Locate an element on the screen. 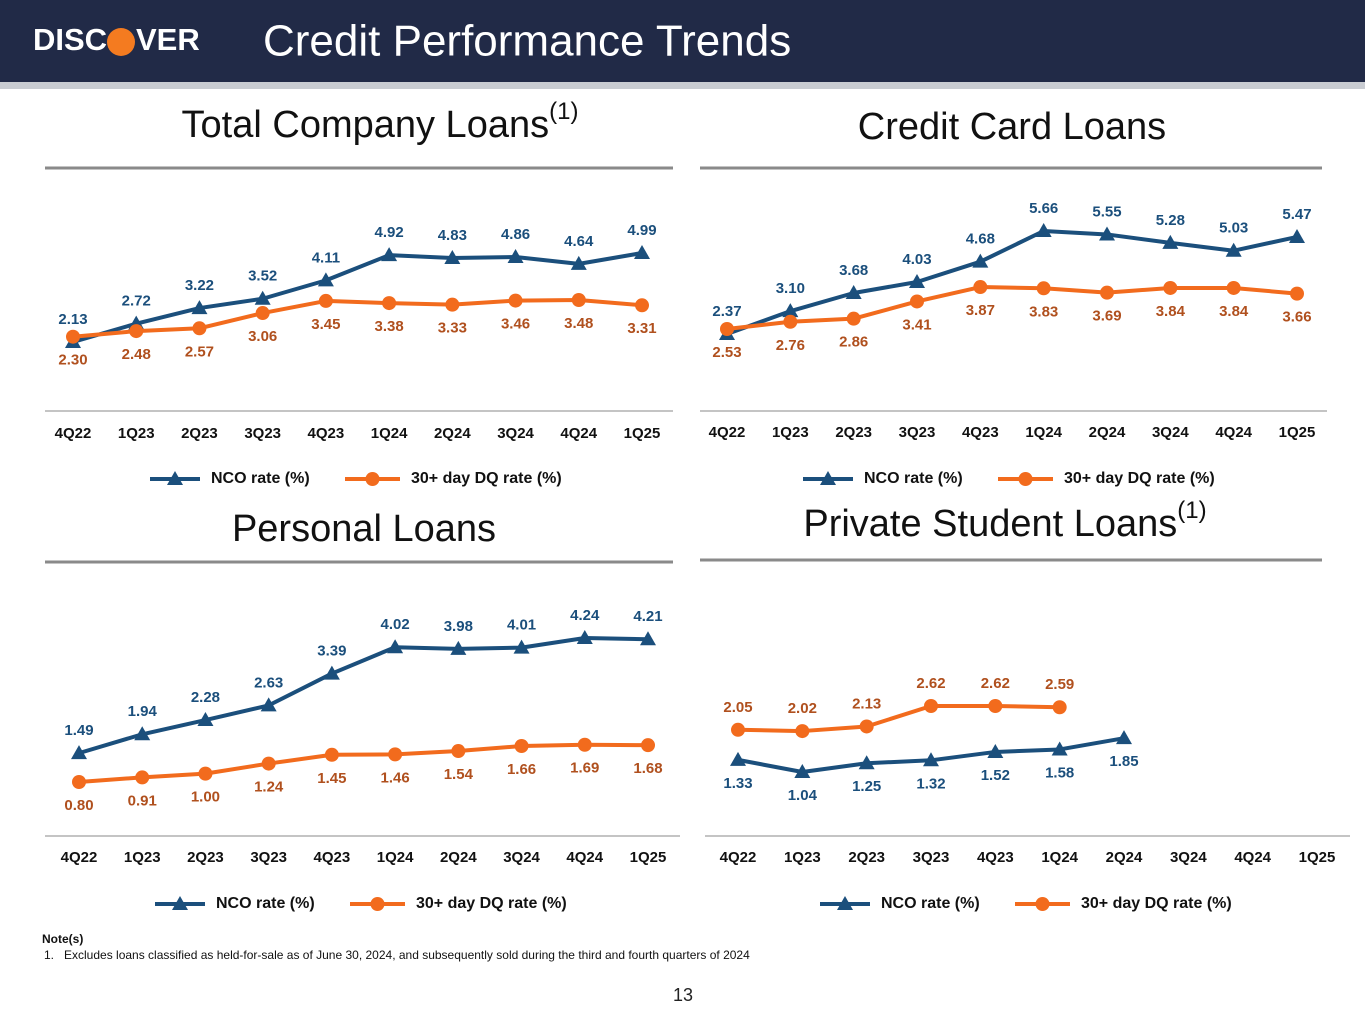 Image resolution: width=1365 pixels, height=1024 pixels. data-label: 3.48 is located at coordinates (578, 323).